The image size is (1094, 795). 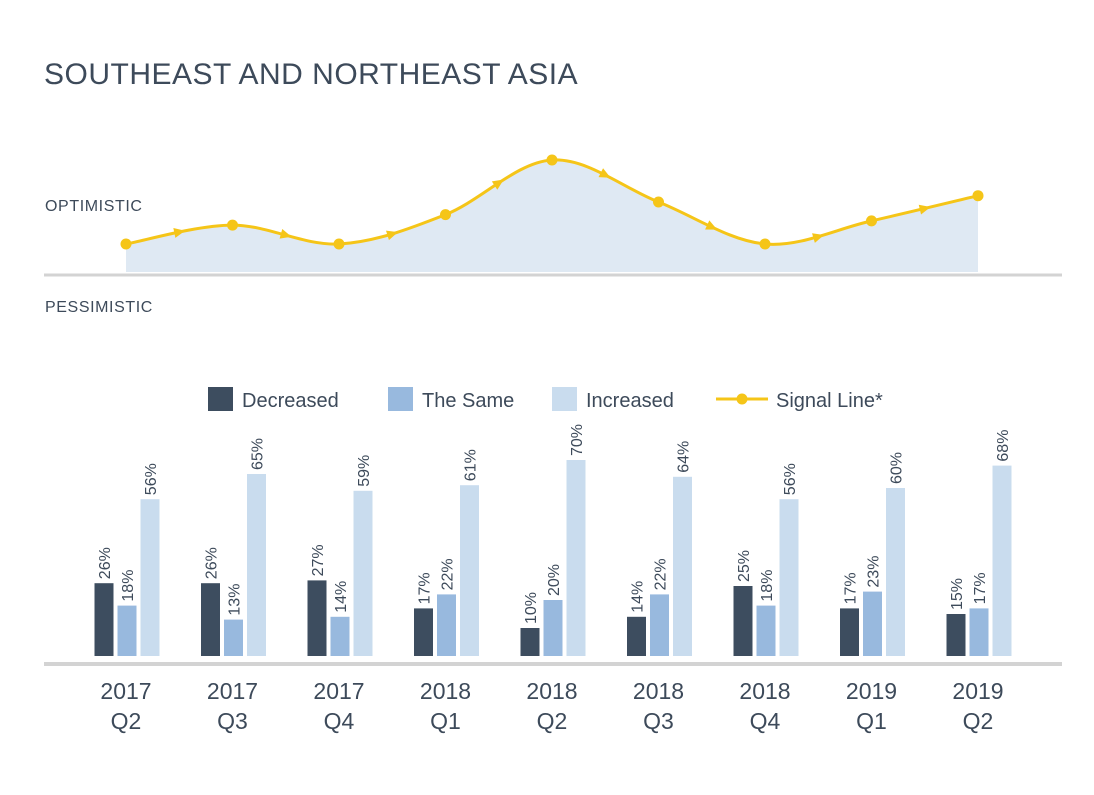 I want to click on bar-value-label: 64%, so click(x=684, y=457).